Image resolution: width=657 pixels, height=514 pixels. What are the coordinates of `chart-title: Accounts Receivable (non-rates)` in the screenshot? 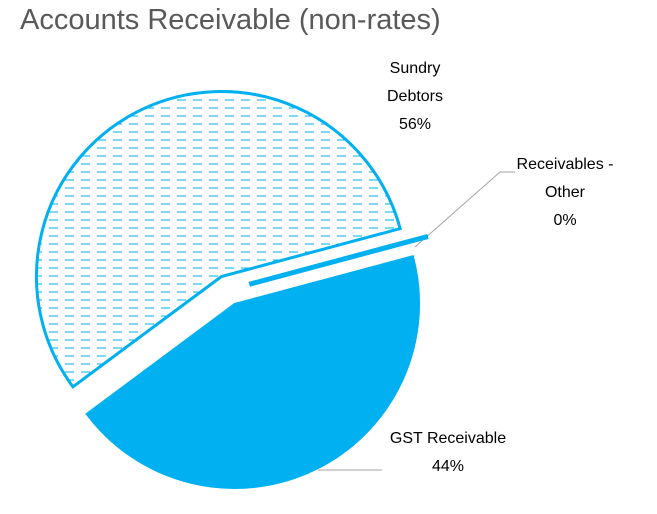 It's located at (230, 20).